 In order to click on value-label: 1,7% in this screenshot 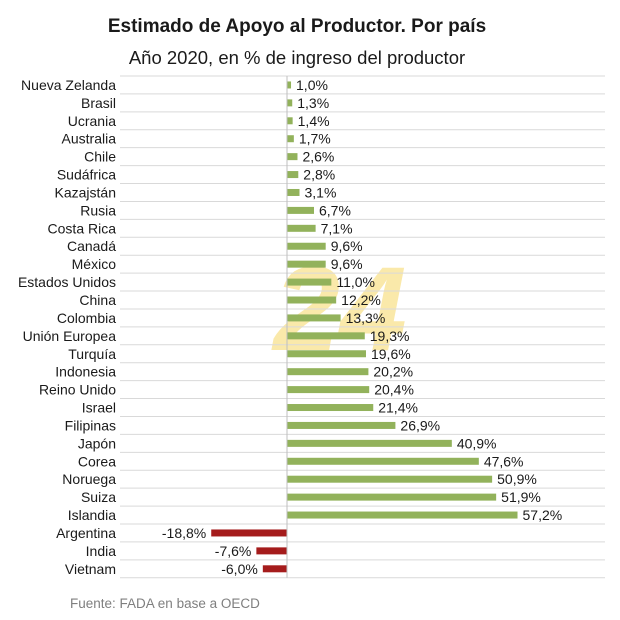, I will do `click(315, 139)`.